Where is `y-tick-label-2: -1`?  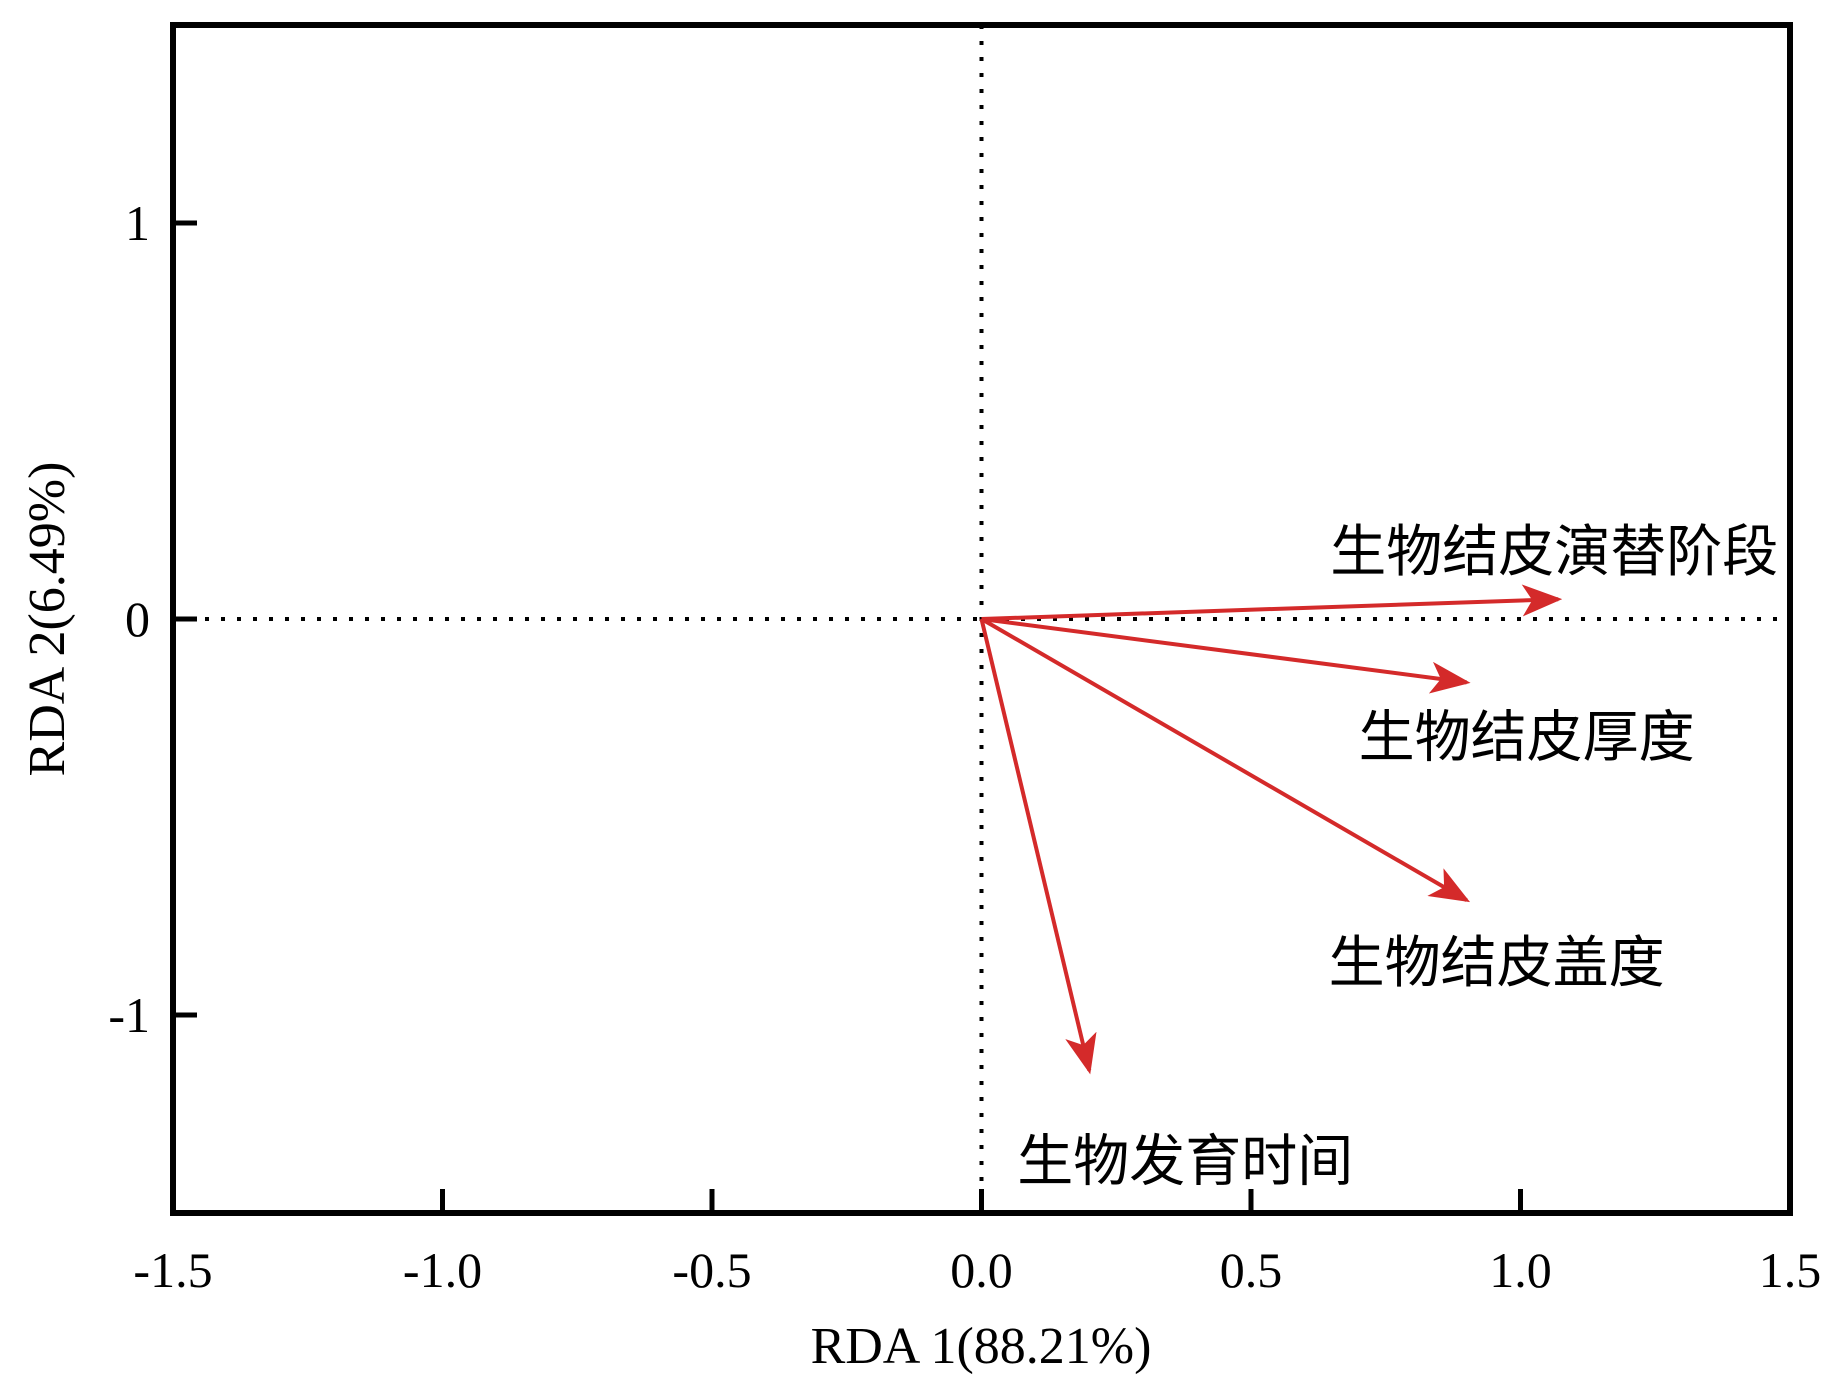 y-tick-label-2: -1 is located at coordinates (129, 1015).